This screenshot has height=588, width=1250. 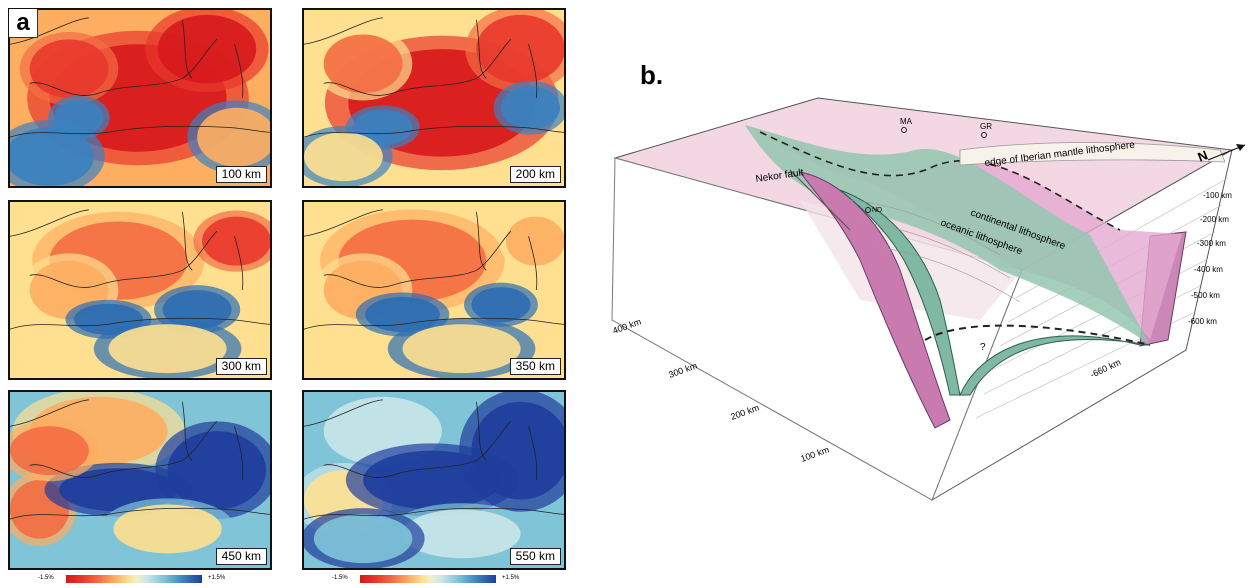 I want to click on depth-tick-500: -500 km, so click(x=1205, y=295).